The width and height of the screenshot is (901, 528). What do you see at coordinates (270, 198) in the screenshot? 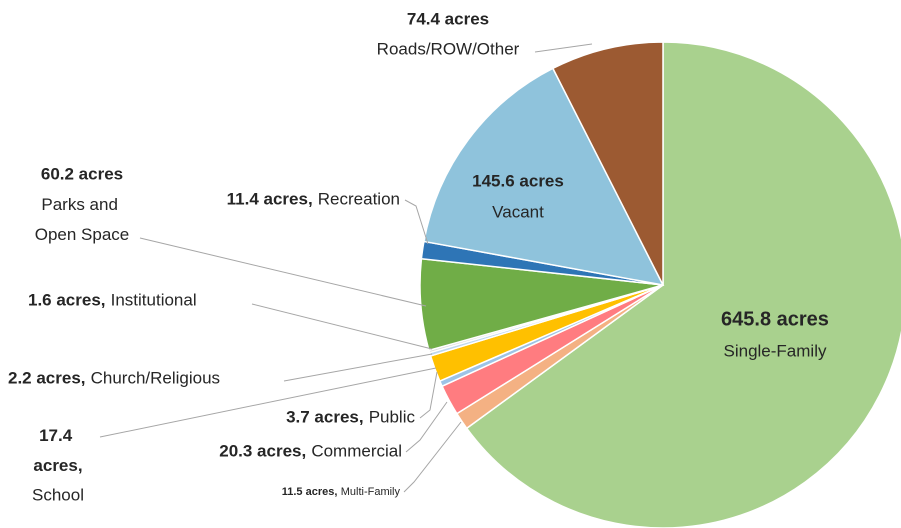
I see `data-label: 11.4 acres,` at bounding box center [270, 198].